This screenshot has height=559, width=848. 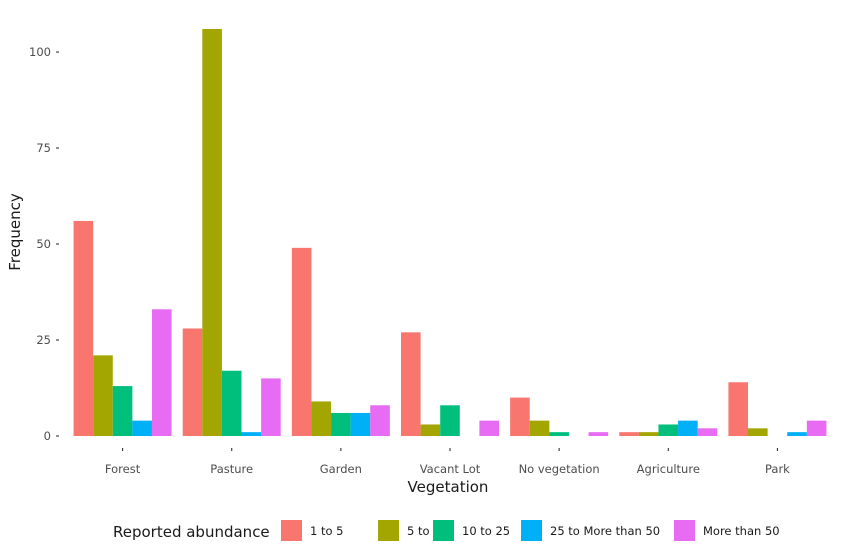 I want to click on legend-label: 1 to 5, so click(x=327, y=531).